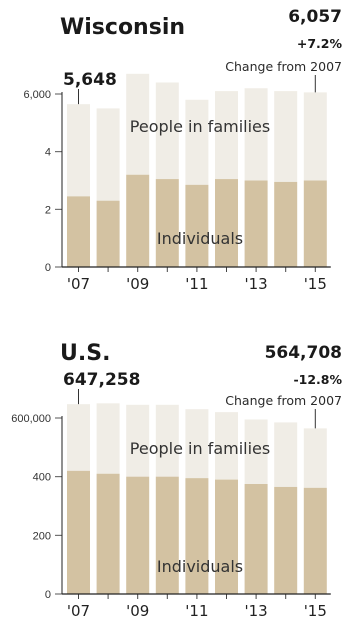  Describe the element at coordinates (315, 17) in the screenshot. I see `end-value-label: 6,057` at that location.